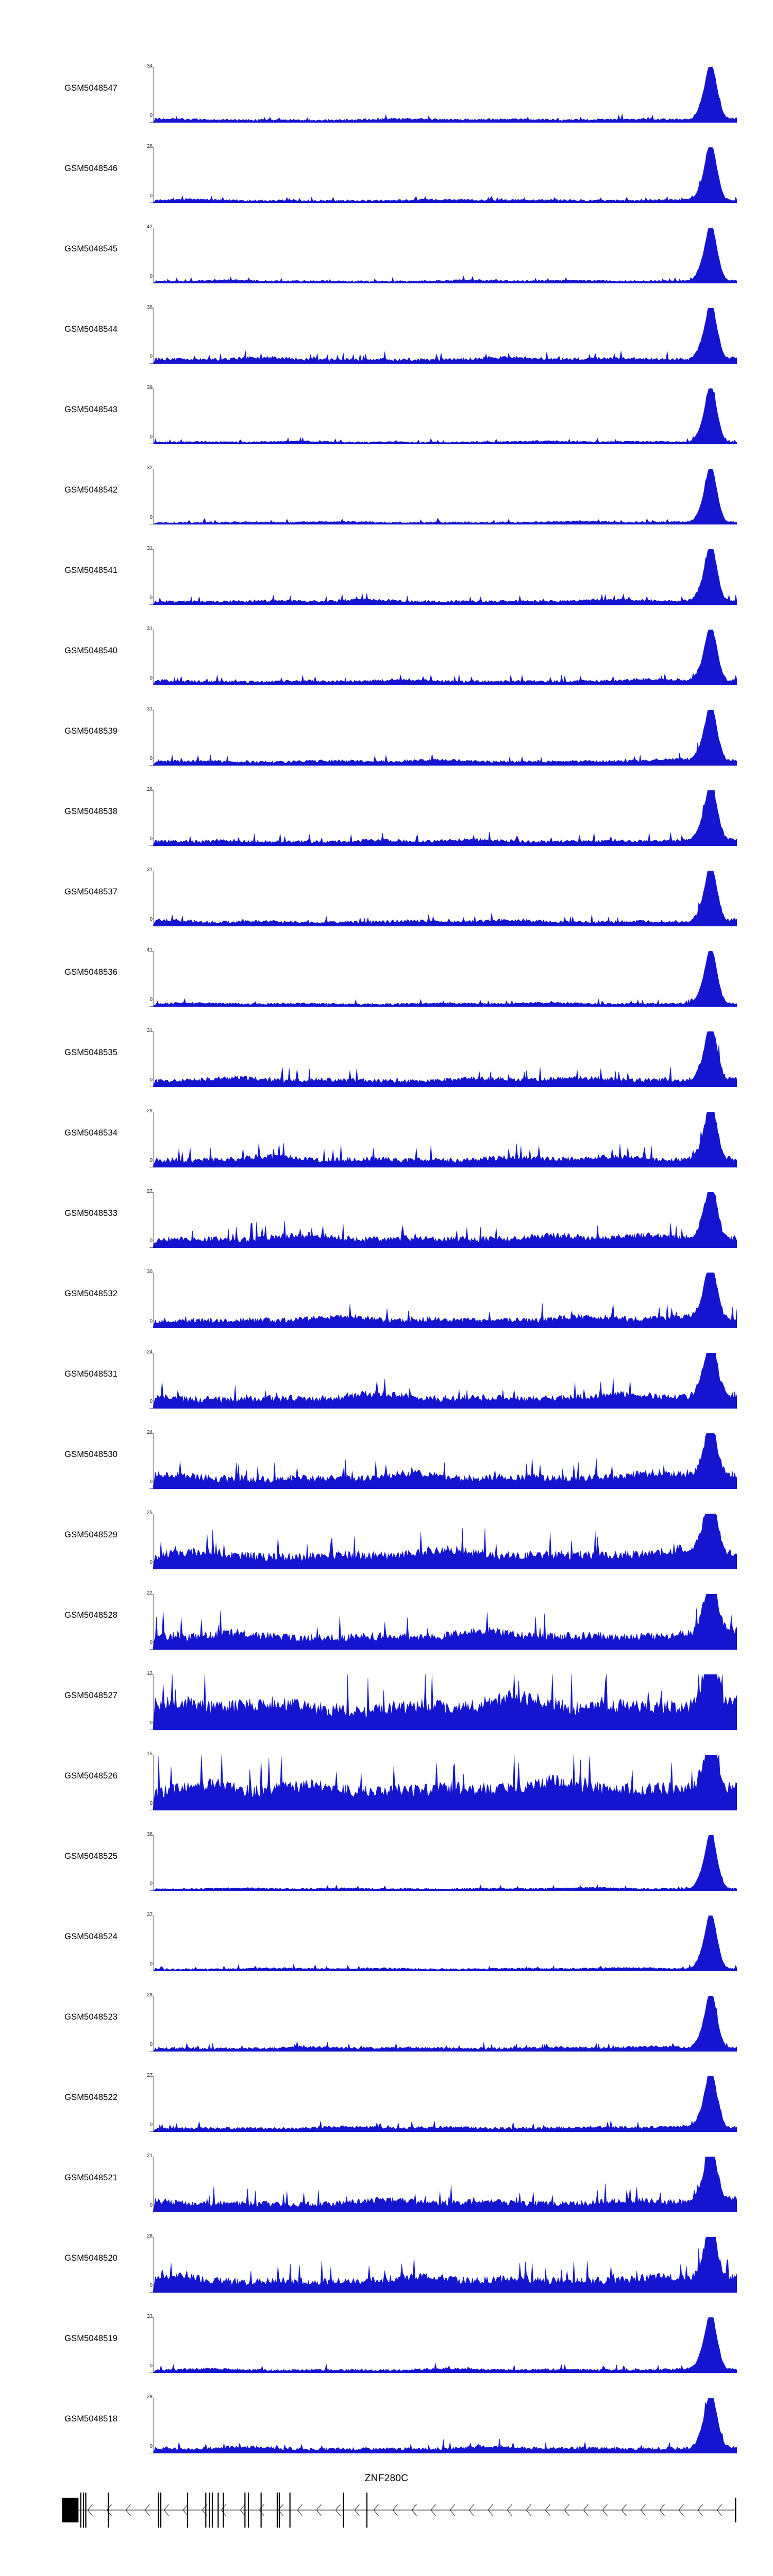 The image size is (773, 2576). I want to click on track-label: GSM5048545, so click(90, 248).